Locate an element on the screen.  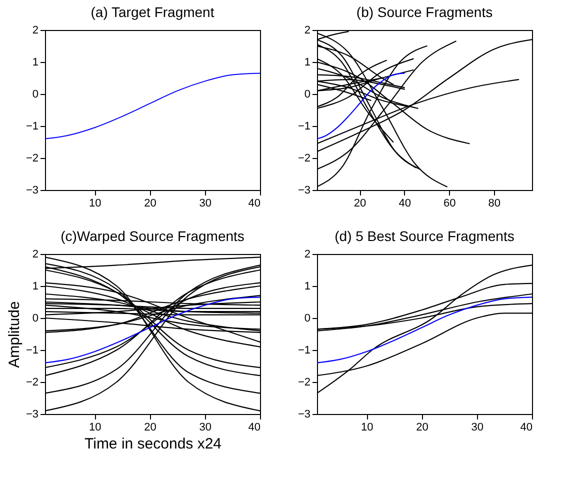
x-tick-label: 60 is located at coordinates (450, 204).